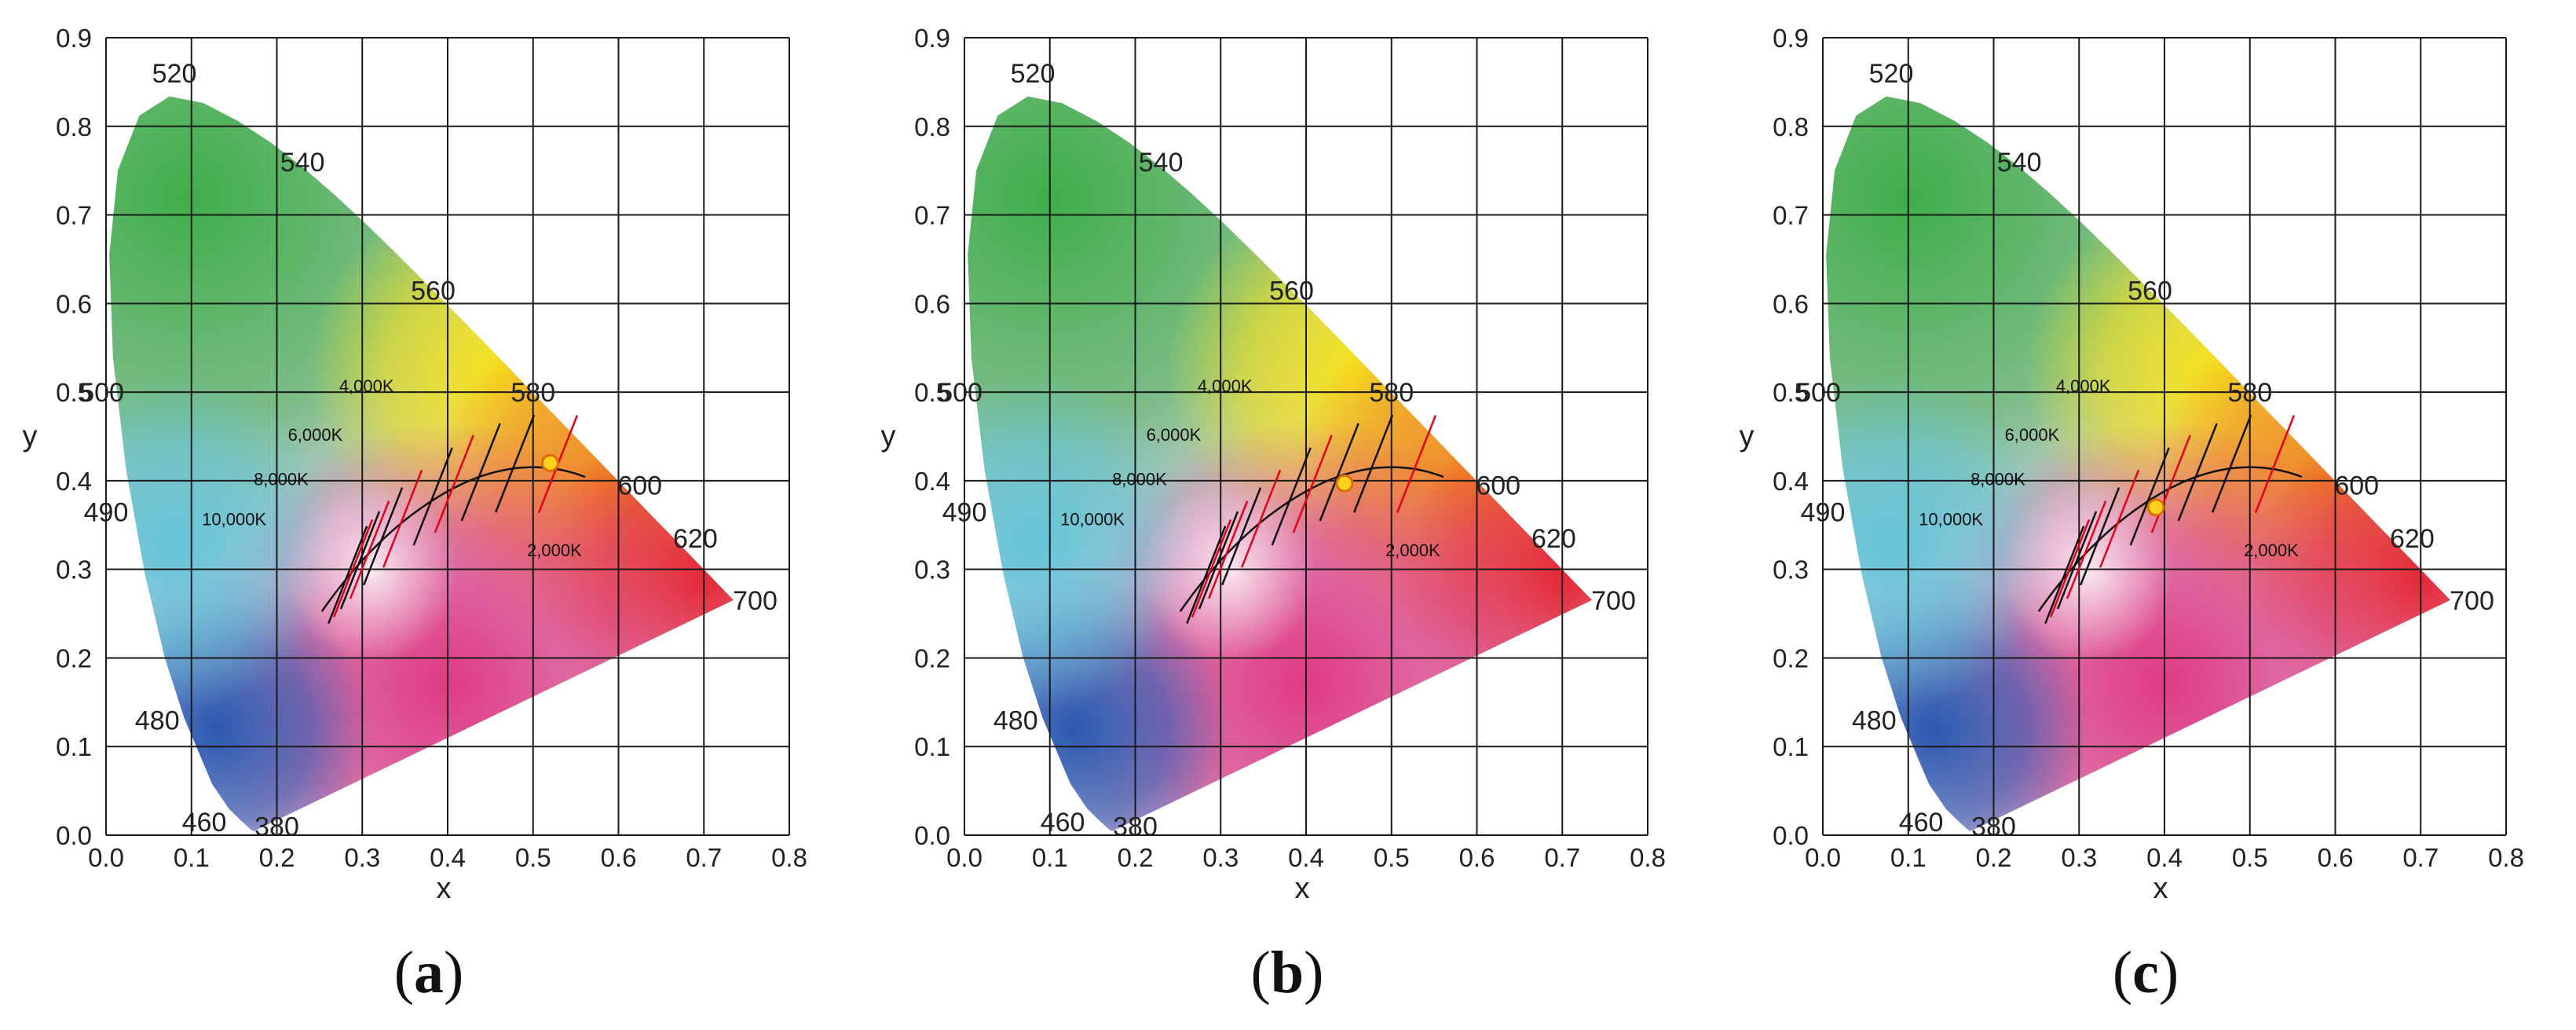 Image resolution: width=2576 pixels, height=1030 pixels. I want to click on wavelength-label: 480, so click(1874, 720).